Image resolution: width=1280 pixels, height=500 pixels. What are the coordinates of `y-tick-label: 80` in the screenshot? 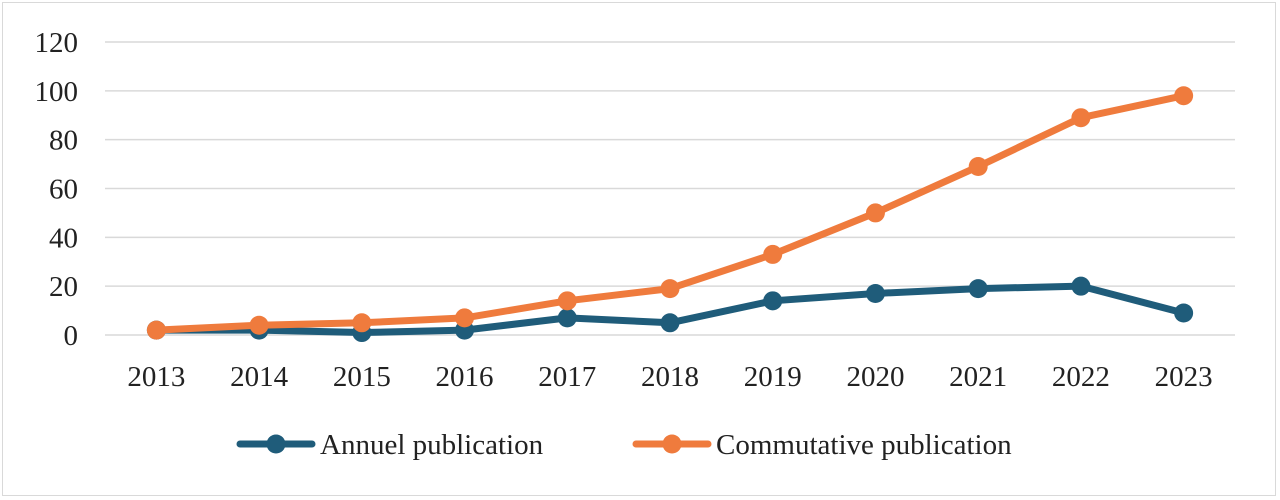 It's located at (63, 141).